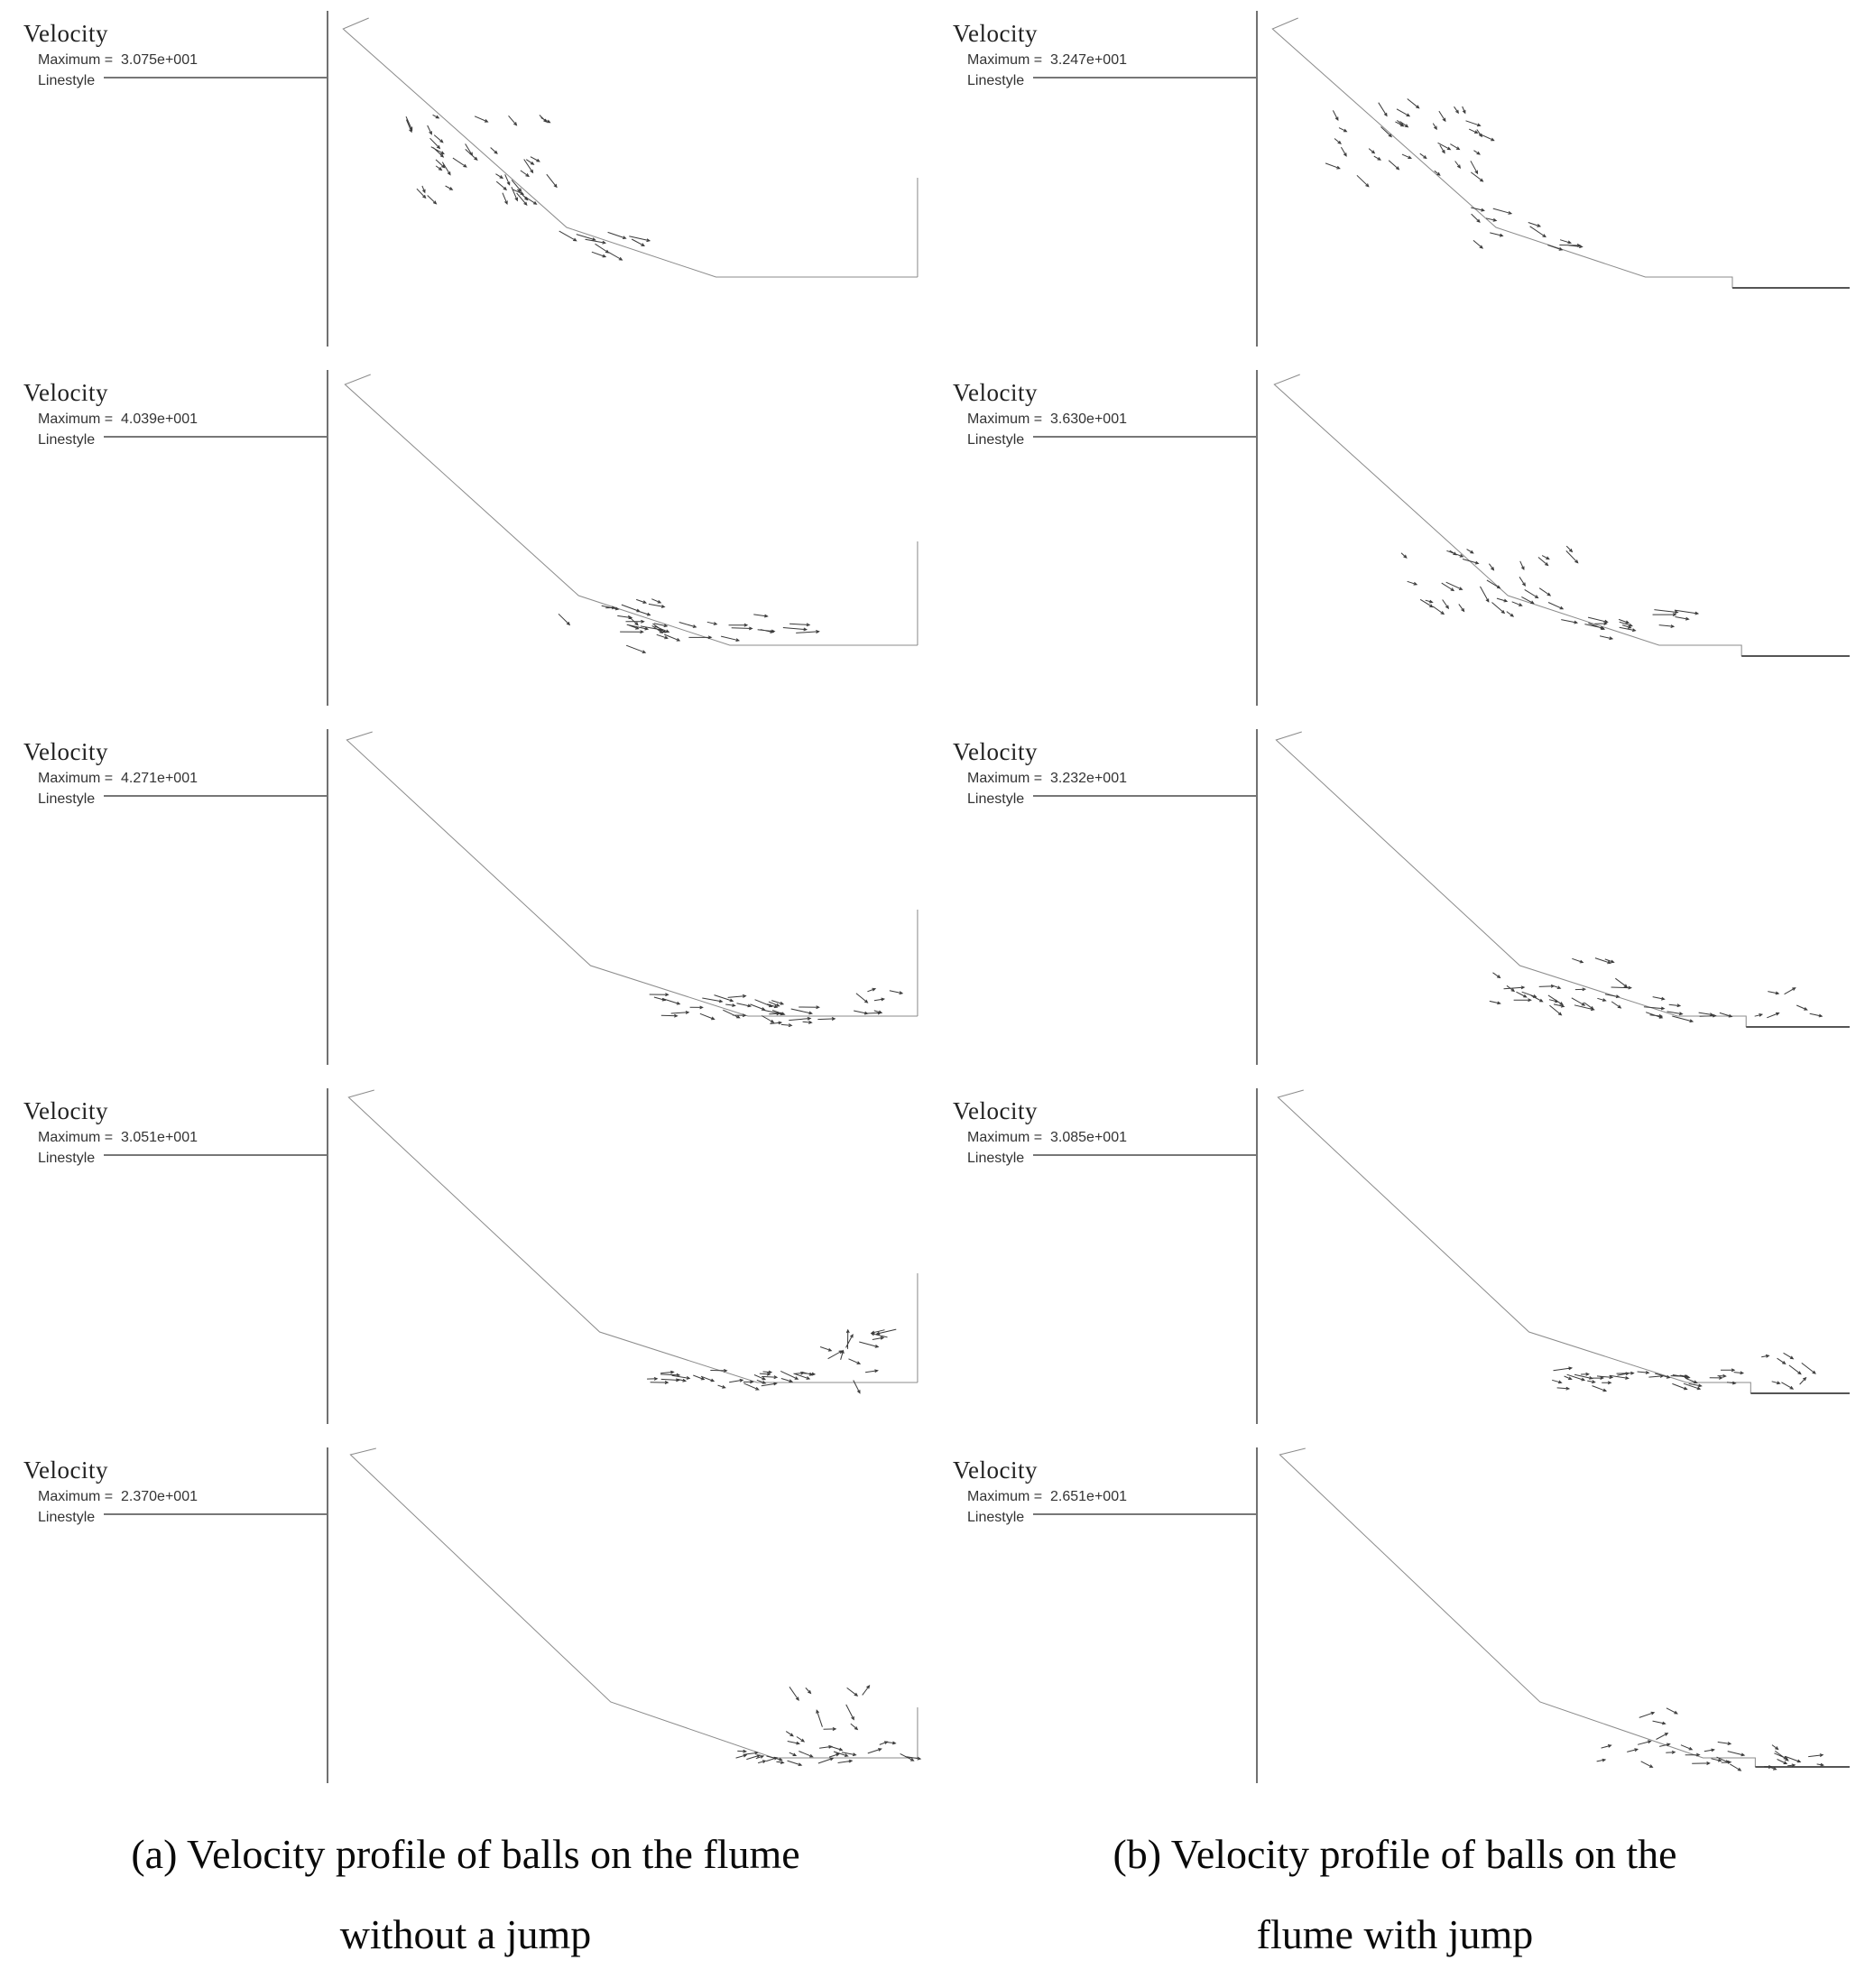  Describe the element at coordinates (1097, 538) in the screenshot. I see `panel-legend: Velocity Maximum = 3.630e+001 Linestyle` at that location.